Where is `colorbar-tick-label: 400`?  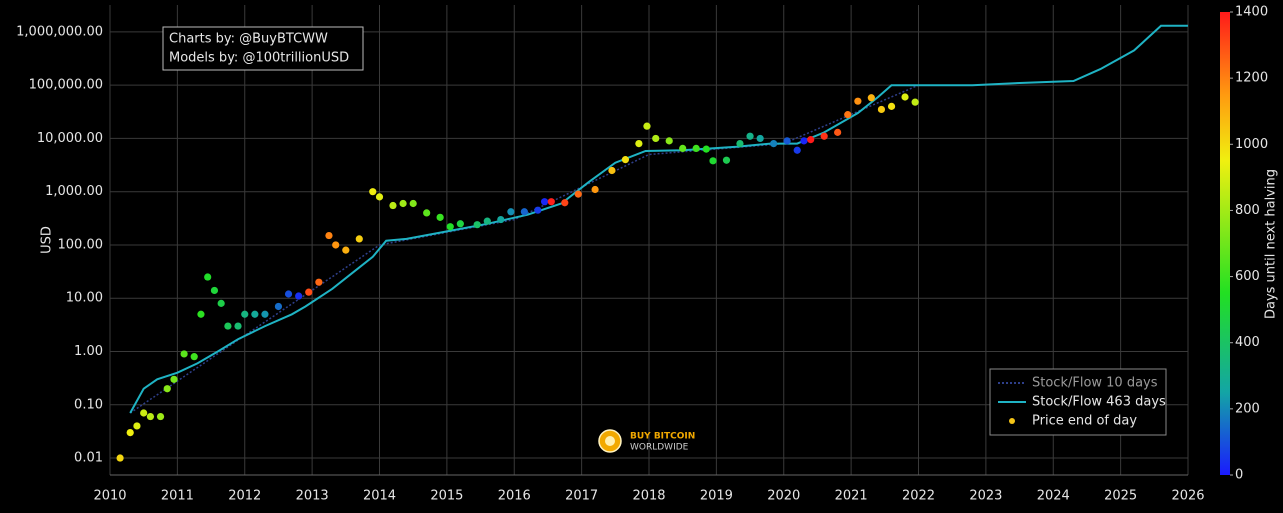
colorbar-tick-label: 400 is located at coordinates (1247, 342).